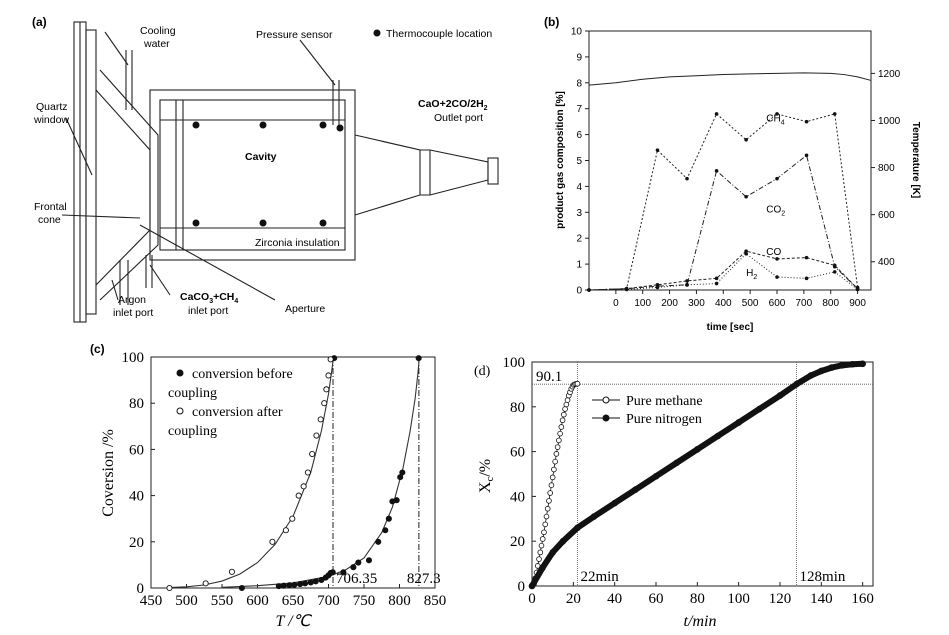  What do you see at coordinates (377, 33) in the screenshot?
I see `legend-thermocouple-dot` at bounding box center [377, 33].